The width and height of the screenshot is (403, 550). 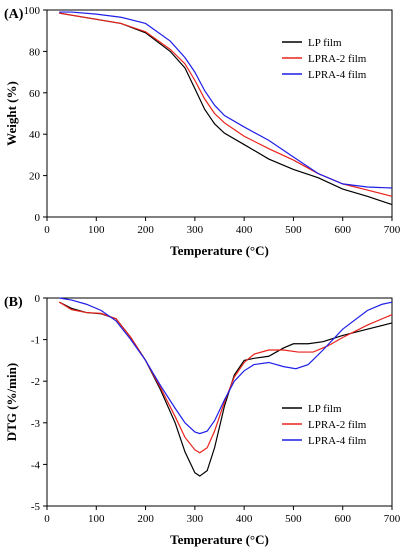 What do you see at coordinates (11, 113) in the screenshot?
I see `y-axis-title: Weight (%)` at bounding box center [11, 113].